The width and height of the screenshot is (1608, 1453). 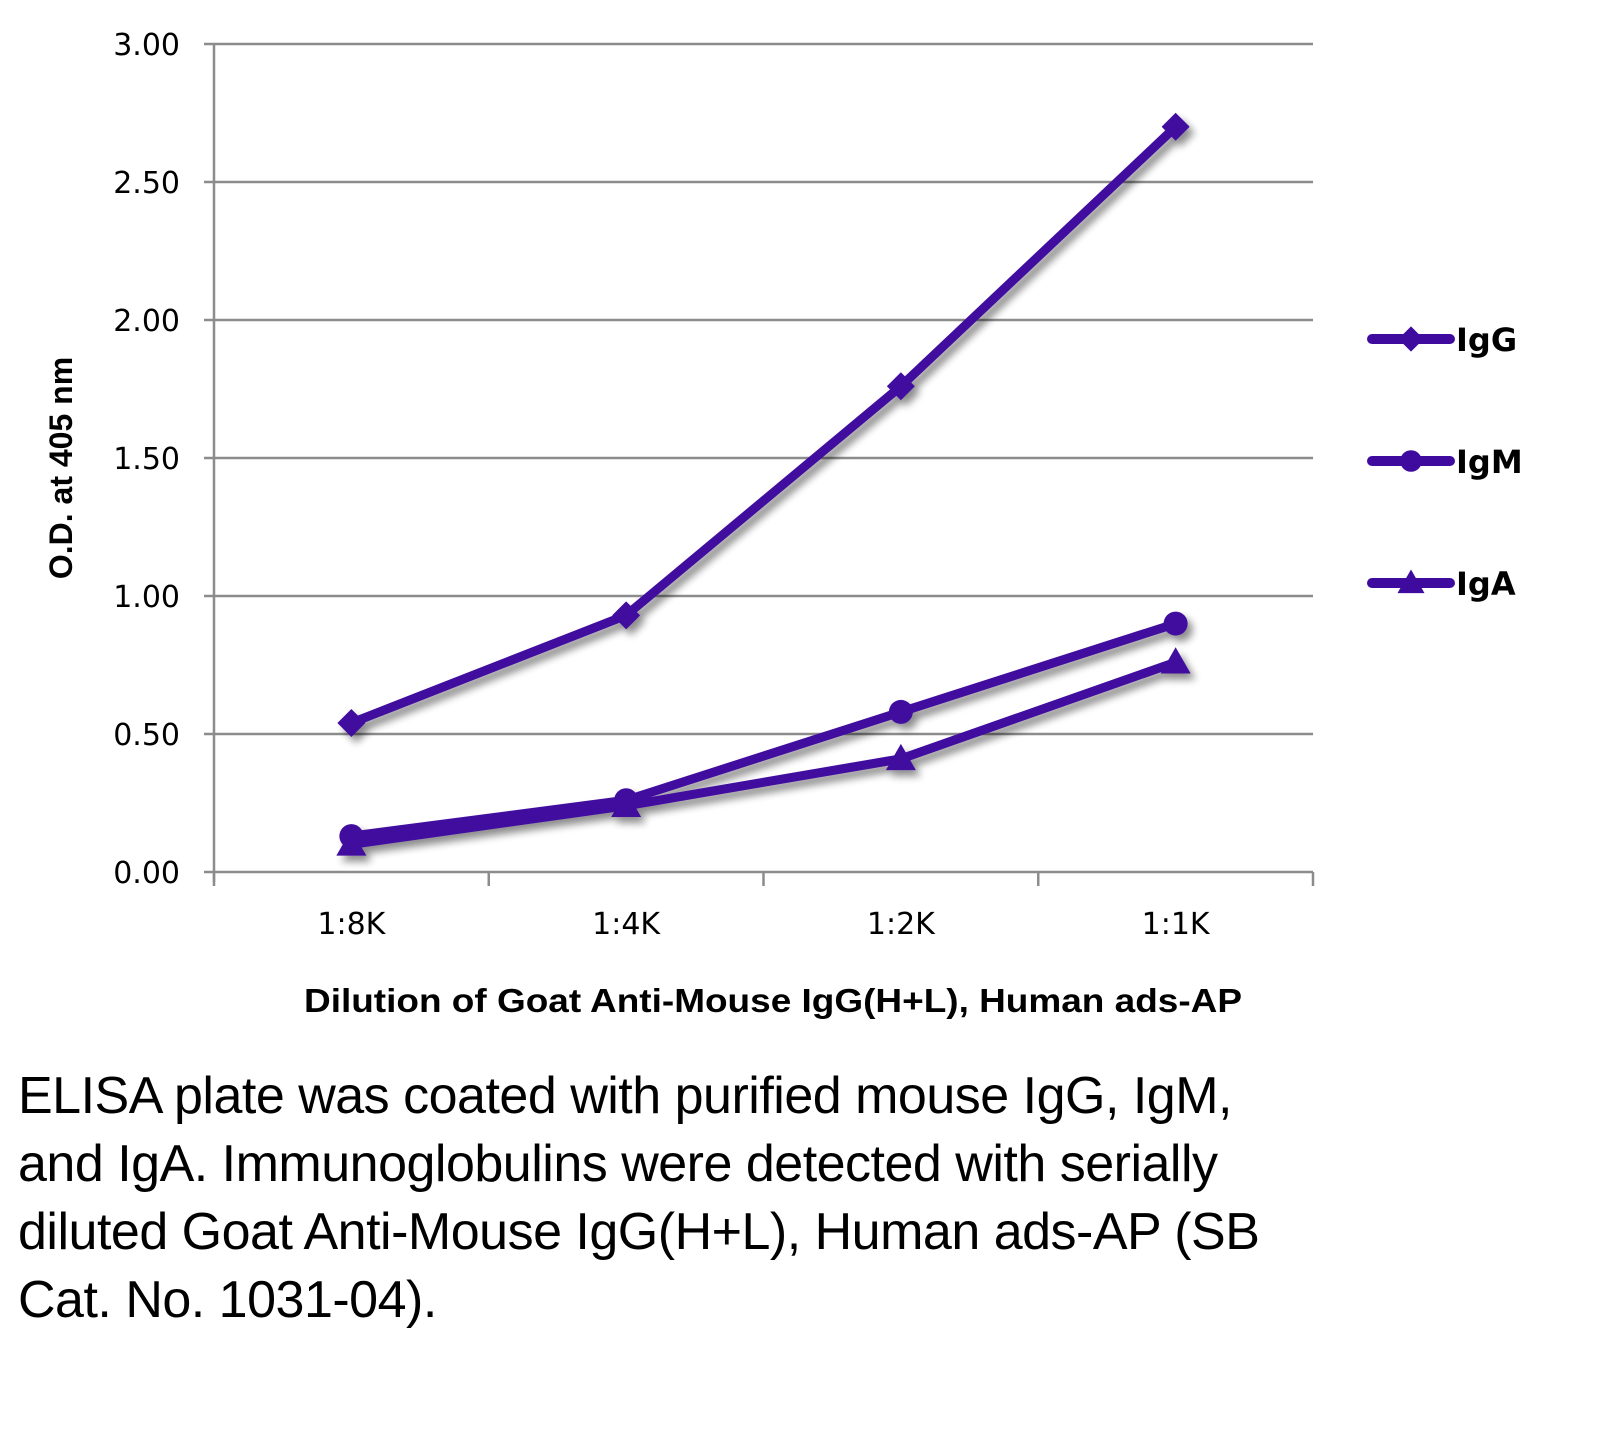 What do you see at coordinates (351, 924) in the screenshot?
I see `x-tick-label: 1:8K` at bounding box center [351, 924].